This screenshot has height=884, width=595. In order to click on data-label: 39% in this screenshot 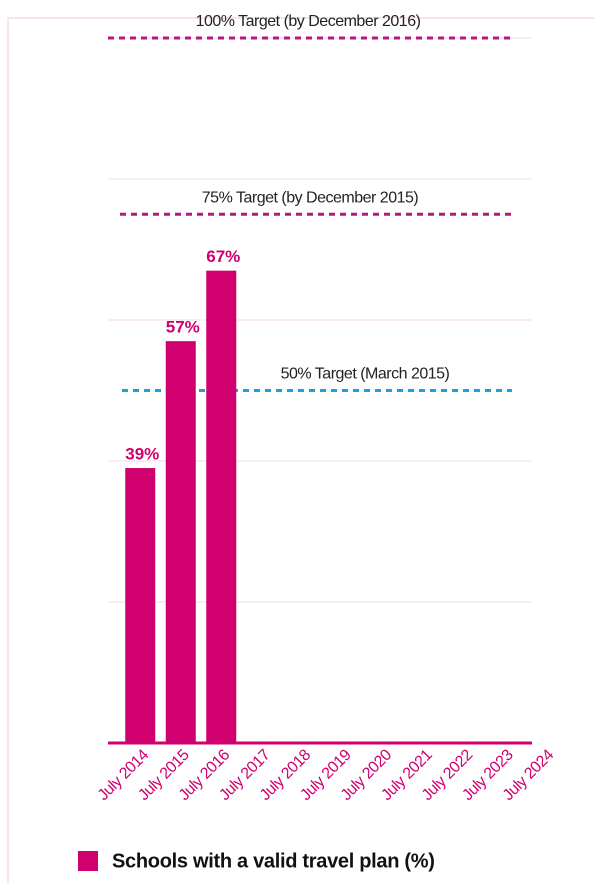, I will do `click(142, 454)`.